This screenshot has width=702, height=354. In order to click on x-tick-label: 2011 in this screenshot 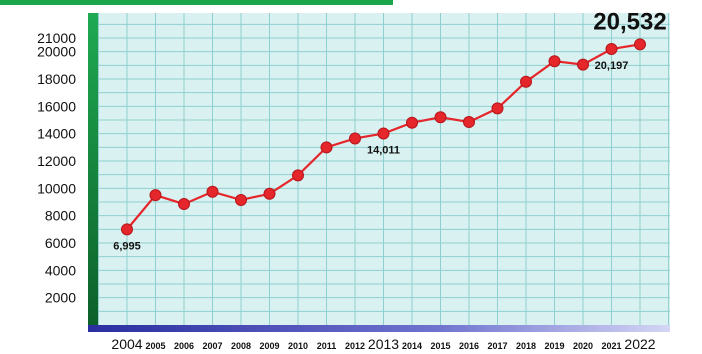, I will do `click(327, 346)`.